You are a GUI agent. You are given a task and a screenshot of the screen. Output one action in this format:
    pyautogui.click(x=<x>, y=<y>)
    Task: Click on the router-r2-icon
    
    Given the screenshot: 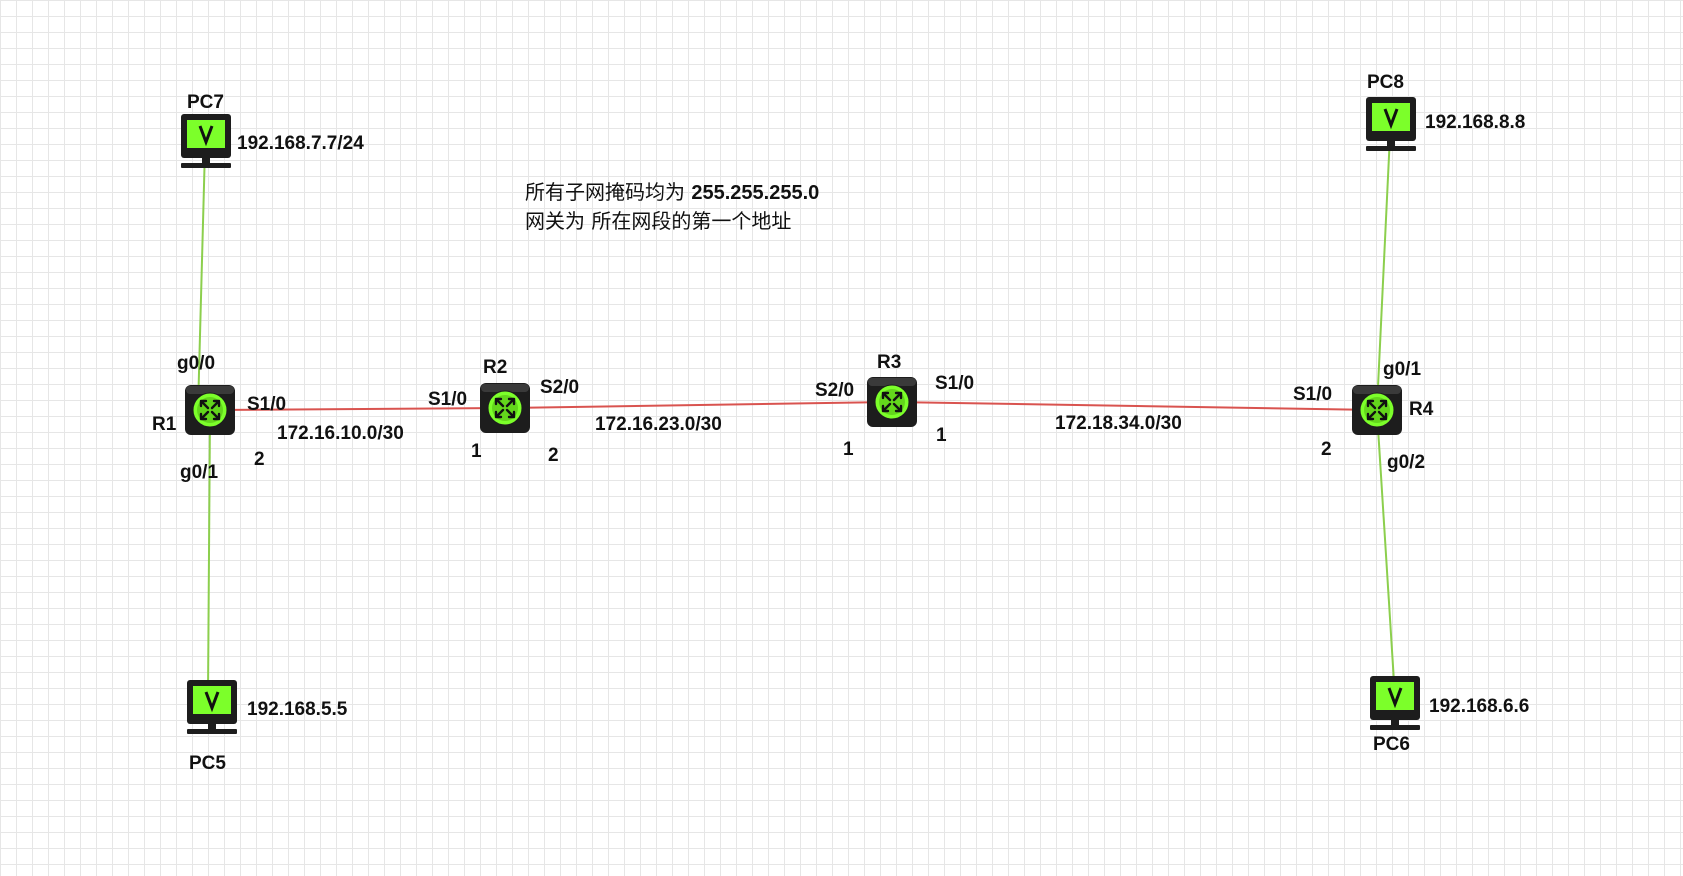 What is the action you would take?
    pyautogui.click(x=505, y=408)
    